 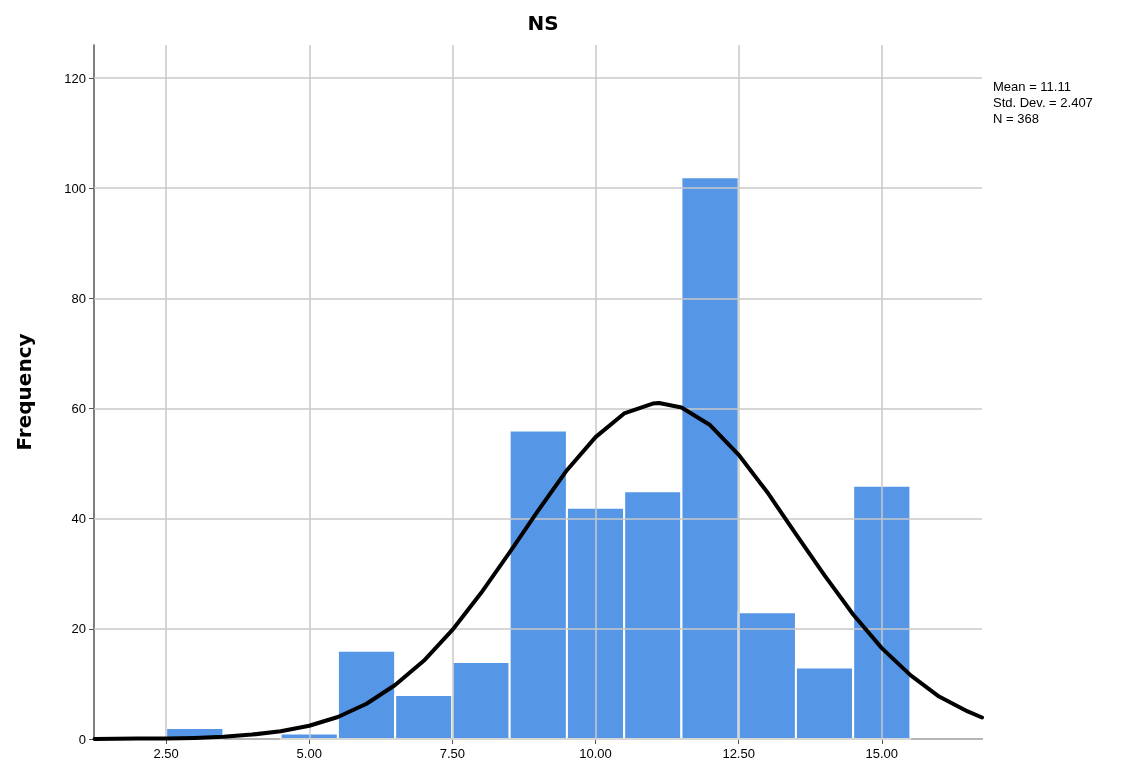 I want to click on x-tick-label: 7.50, so click(x=452, y=753).